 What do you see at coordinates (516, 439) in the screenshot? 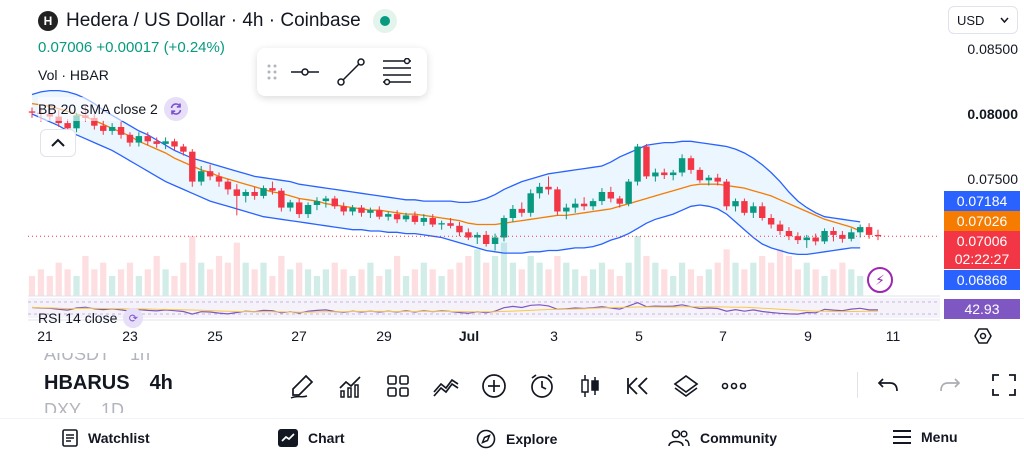
I see `nav-explore: Explore` at bounding box center [516, 439].